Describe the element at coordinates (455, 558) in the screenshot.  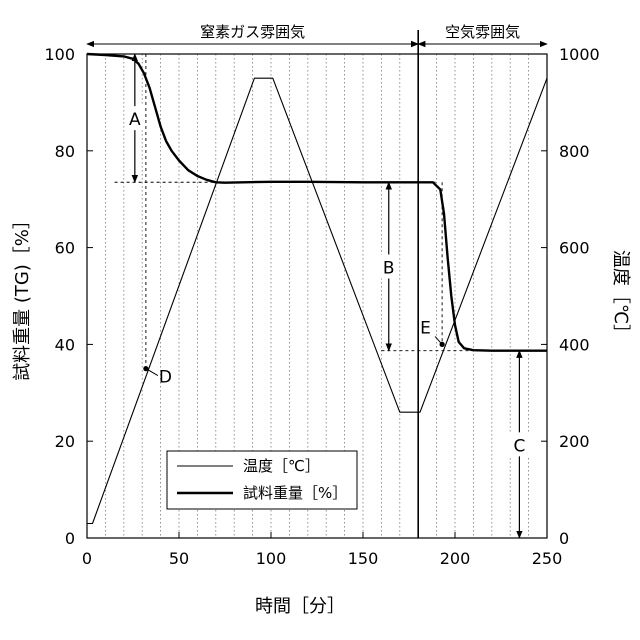
I see `x-tick-label: 200` at that location.